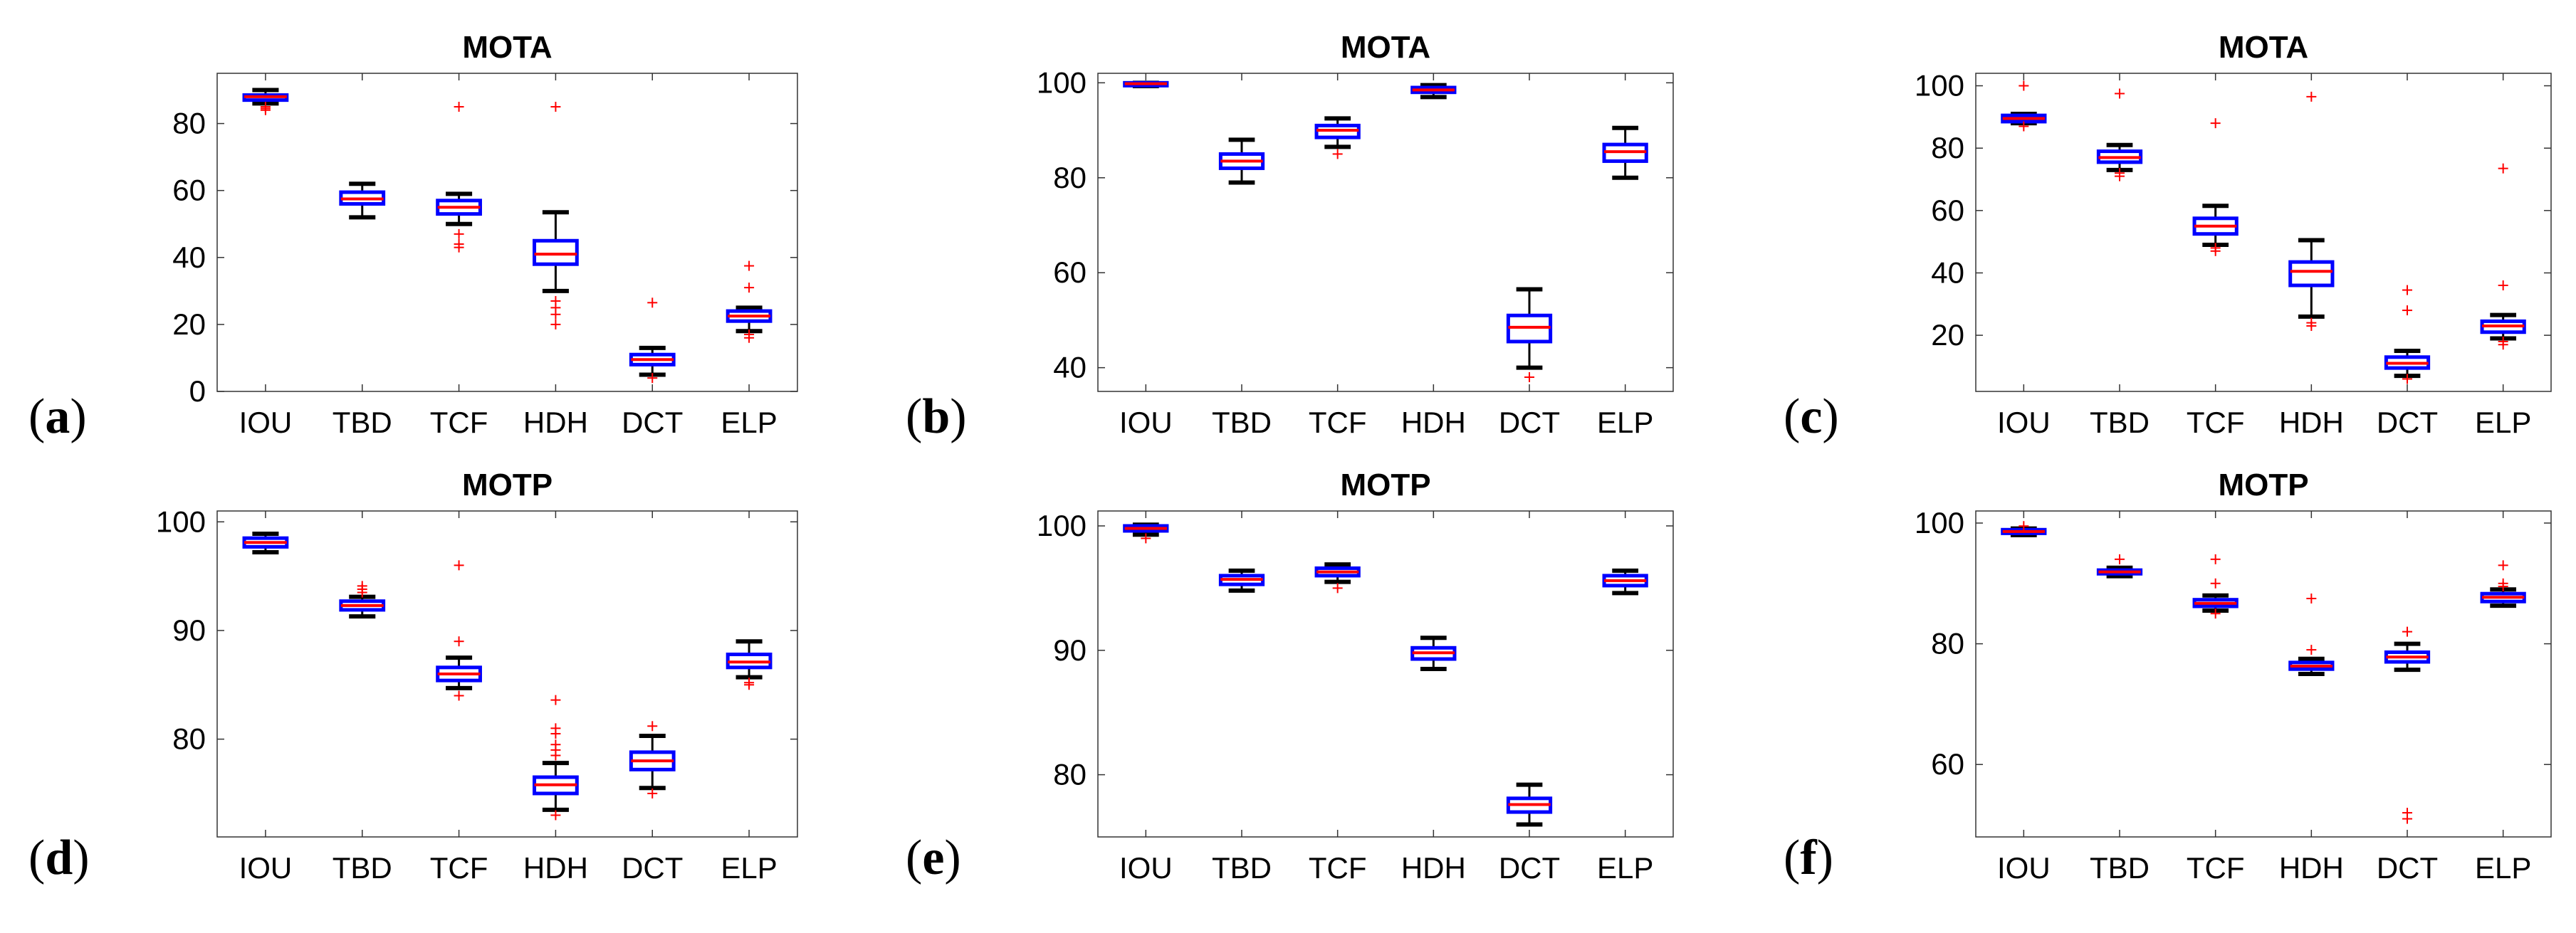  I want to click on box-hdh, so click(1433, 654).